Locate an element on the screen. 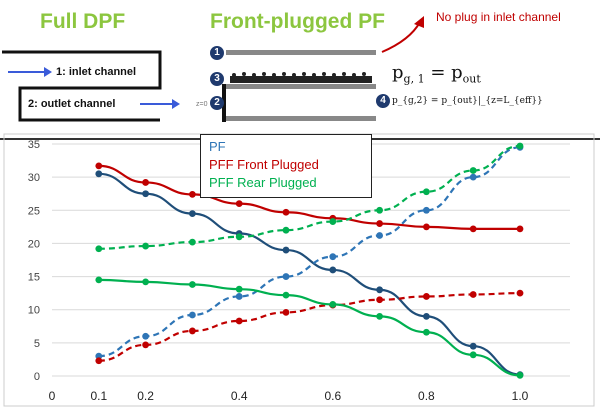 The image size is (600, 409). plate-top is located at coordinates (301, 52).